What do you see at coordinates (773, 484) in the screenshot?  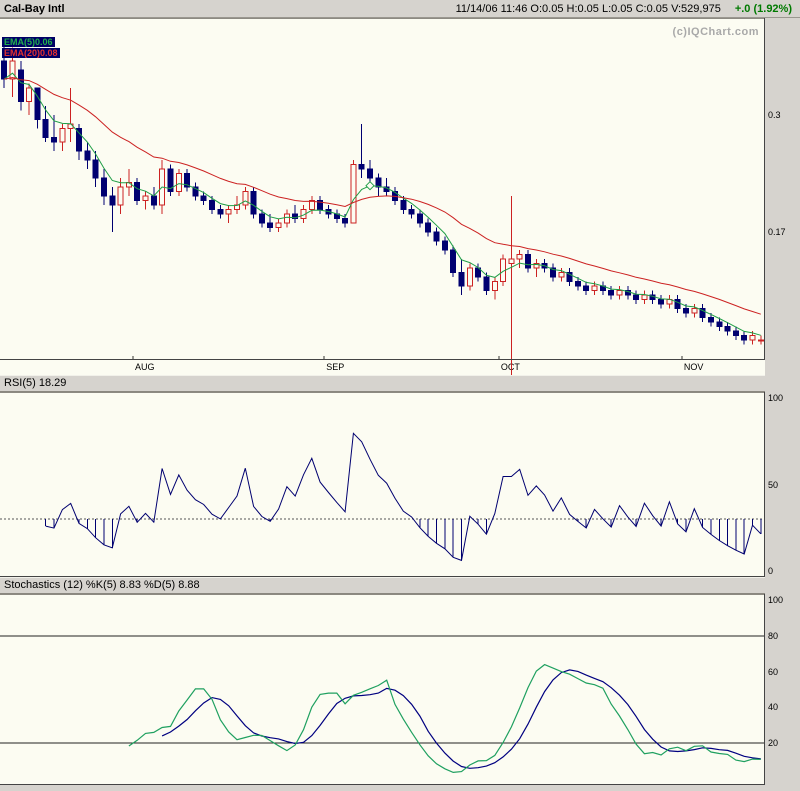 I see `axis-tick-label: 50` at bounding box center [773, 484].